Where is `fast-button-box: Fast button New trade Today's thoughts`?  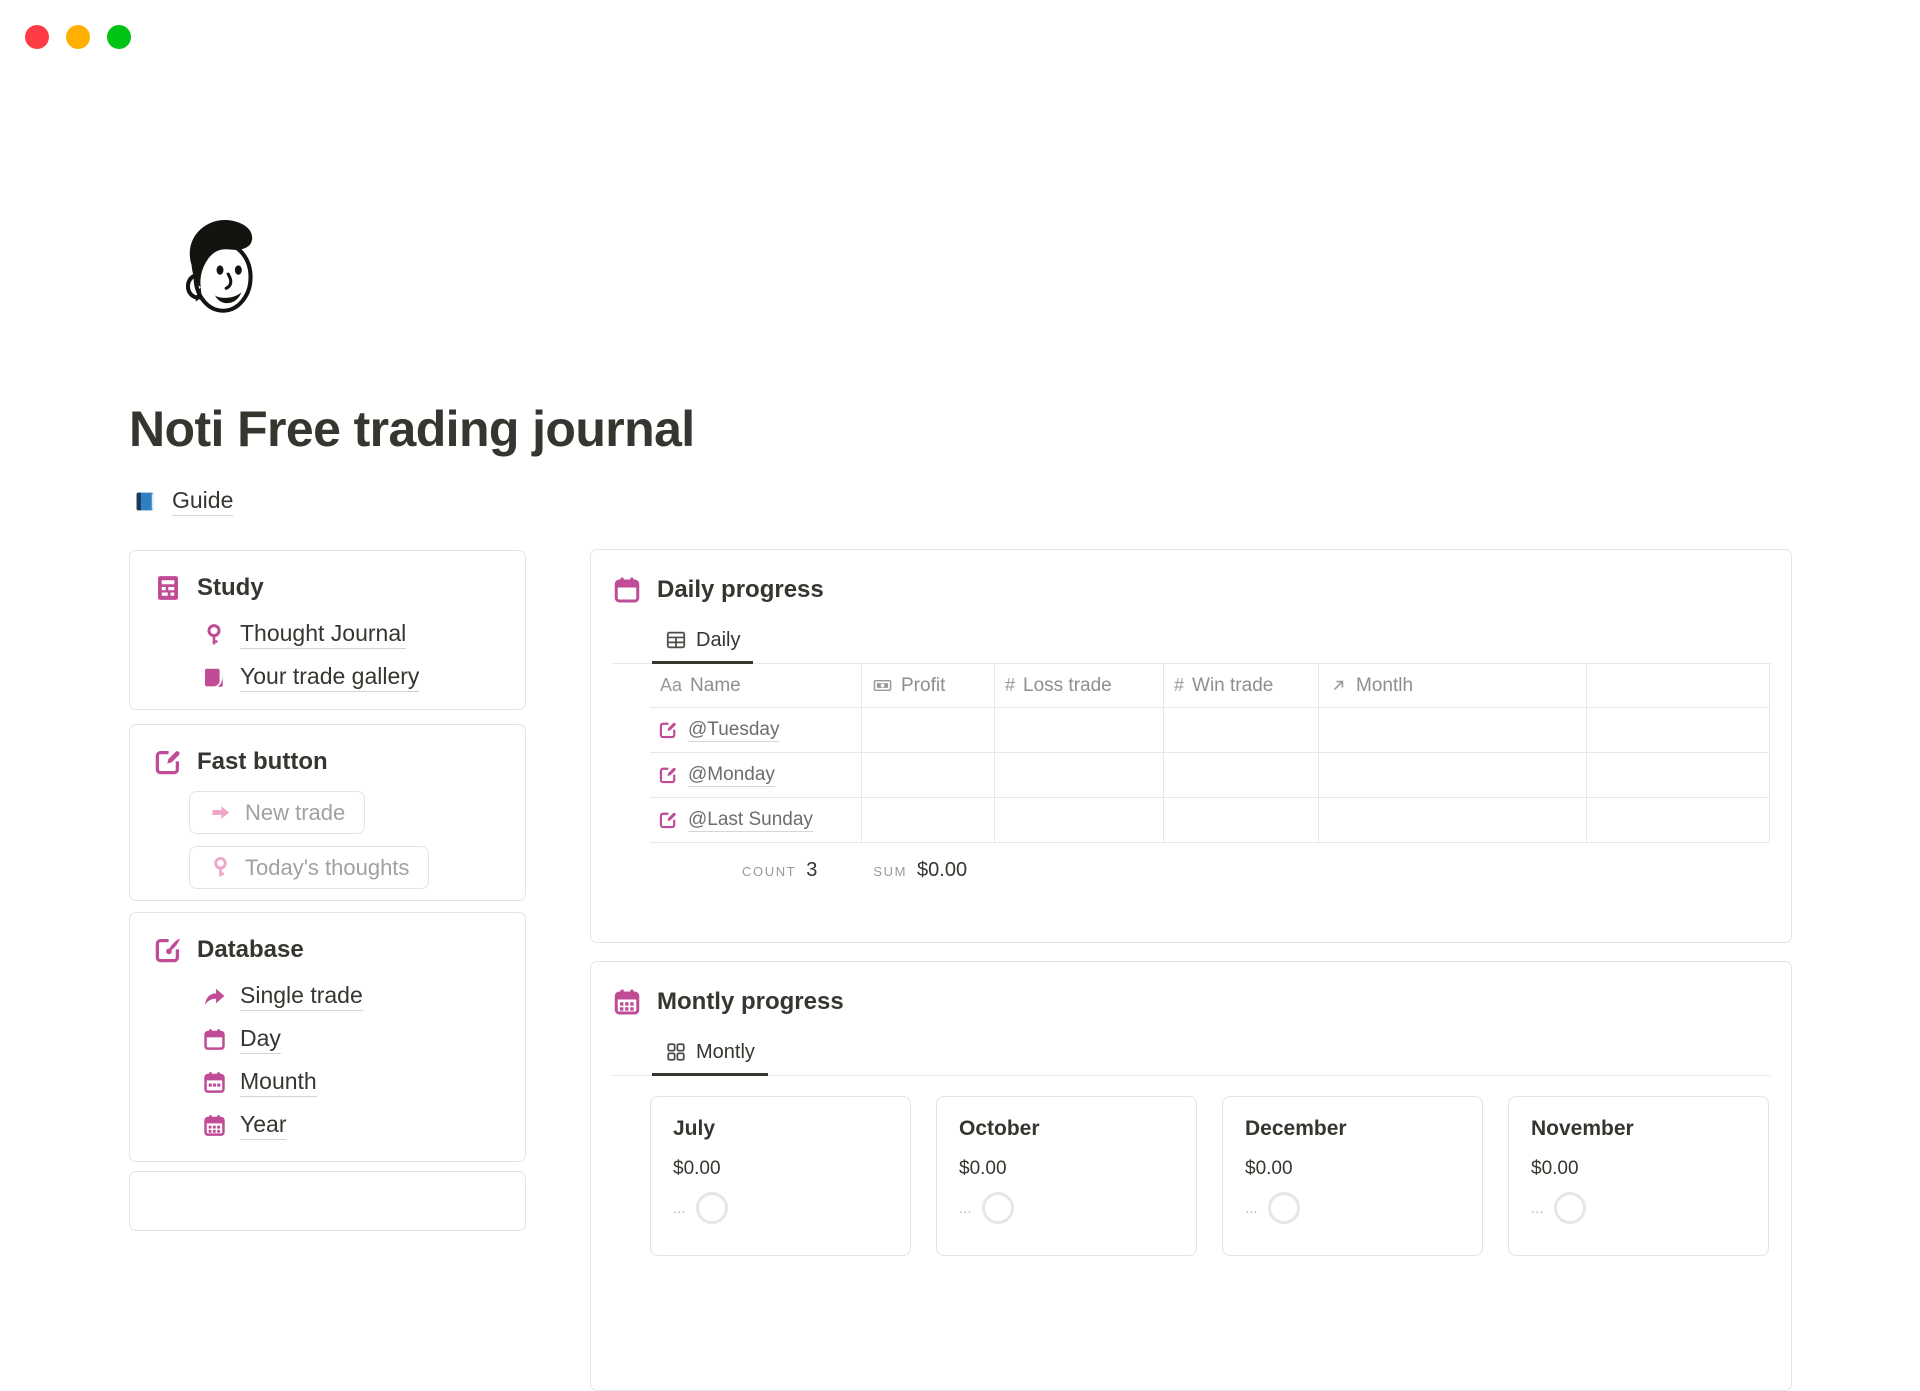 fast-button-box: Fast button New trade Today's thoughts is located at coordinates (327, 812).